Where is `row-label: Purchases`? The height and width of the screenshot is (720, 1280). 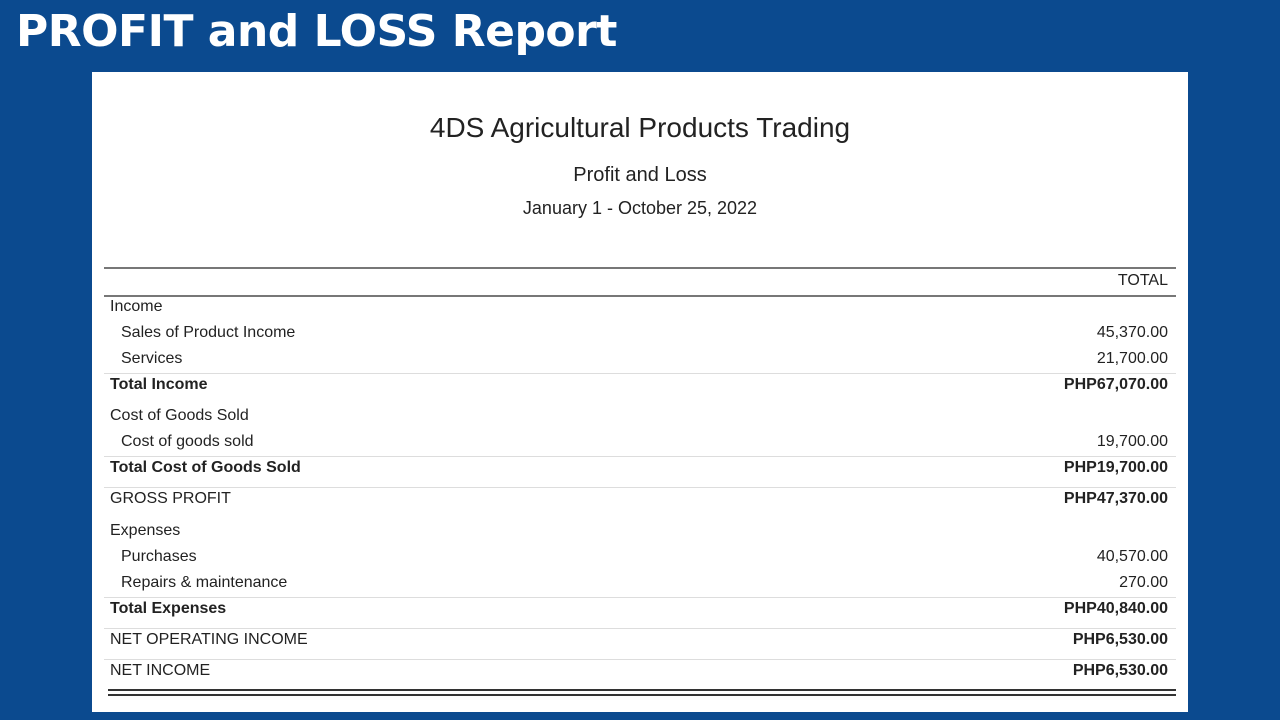 row-label: Purchases is located at coordinates (159, 556).